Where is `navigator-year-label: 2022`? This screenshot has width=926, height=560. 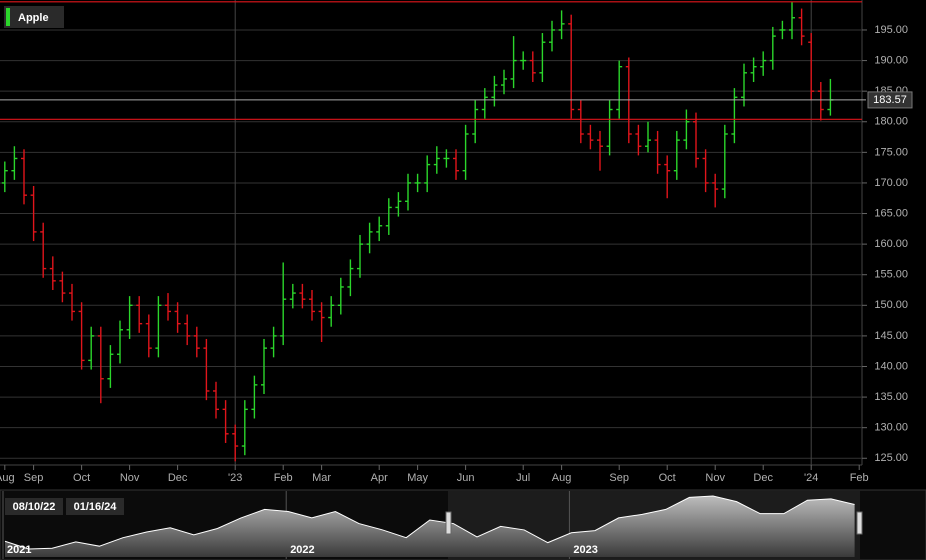
navigator-year-label: 2022 is located at coordinates (302, 550).